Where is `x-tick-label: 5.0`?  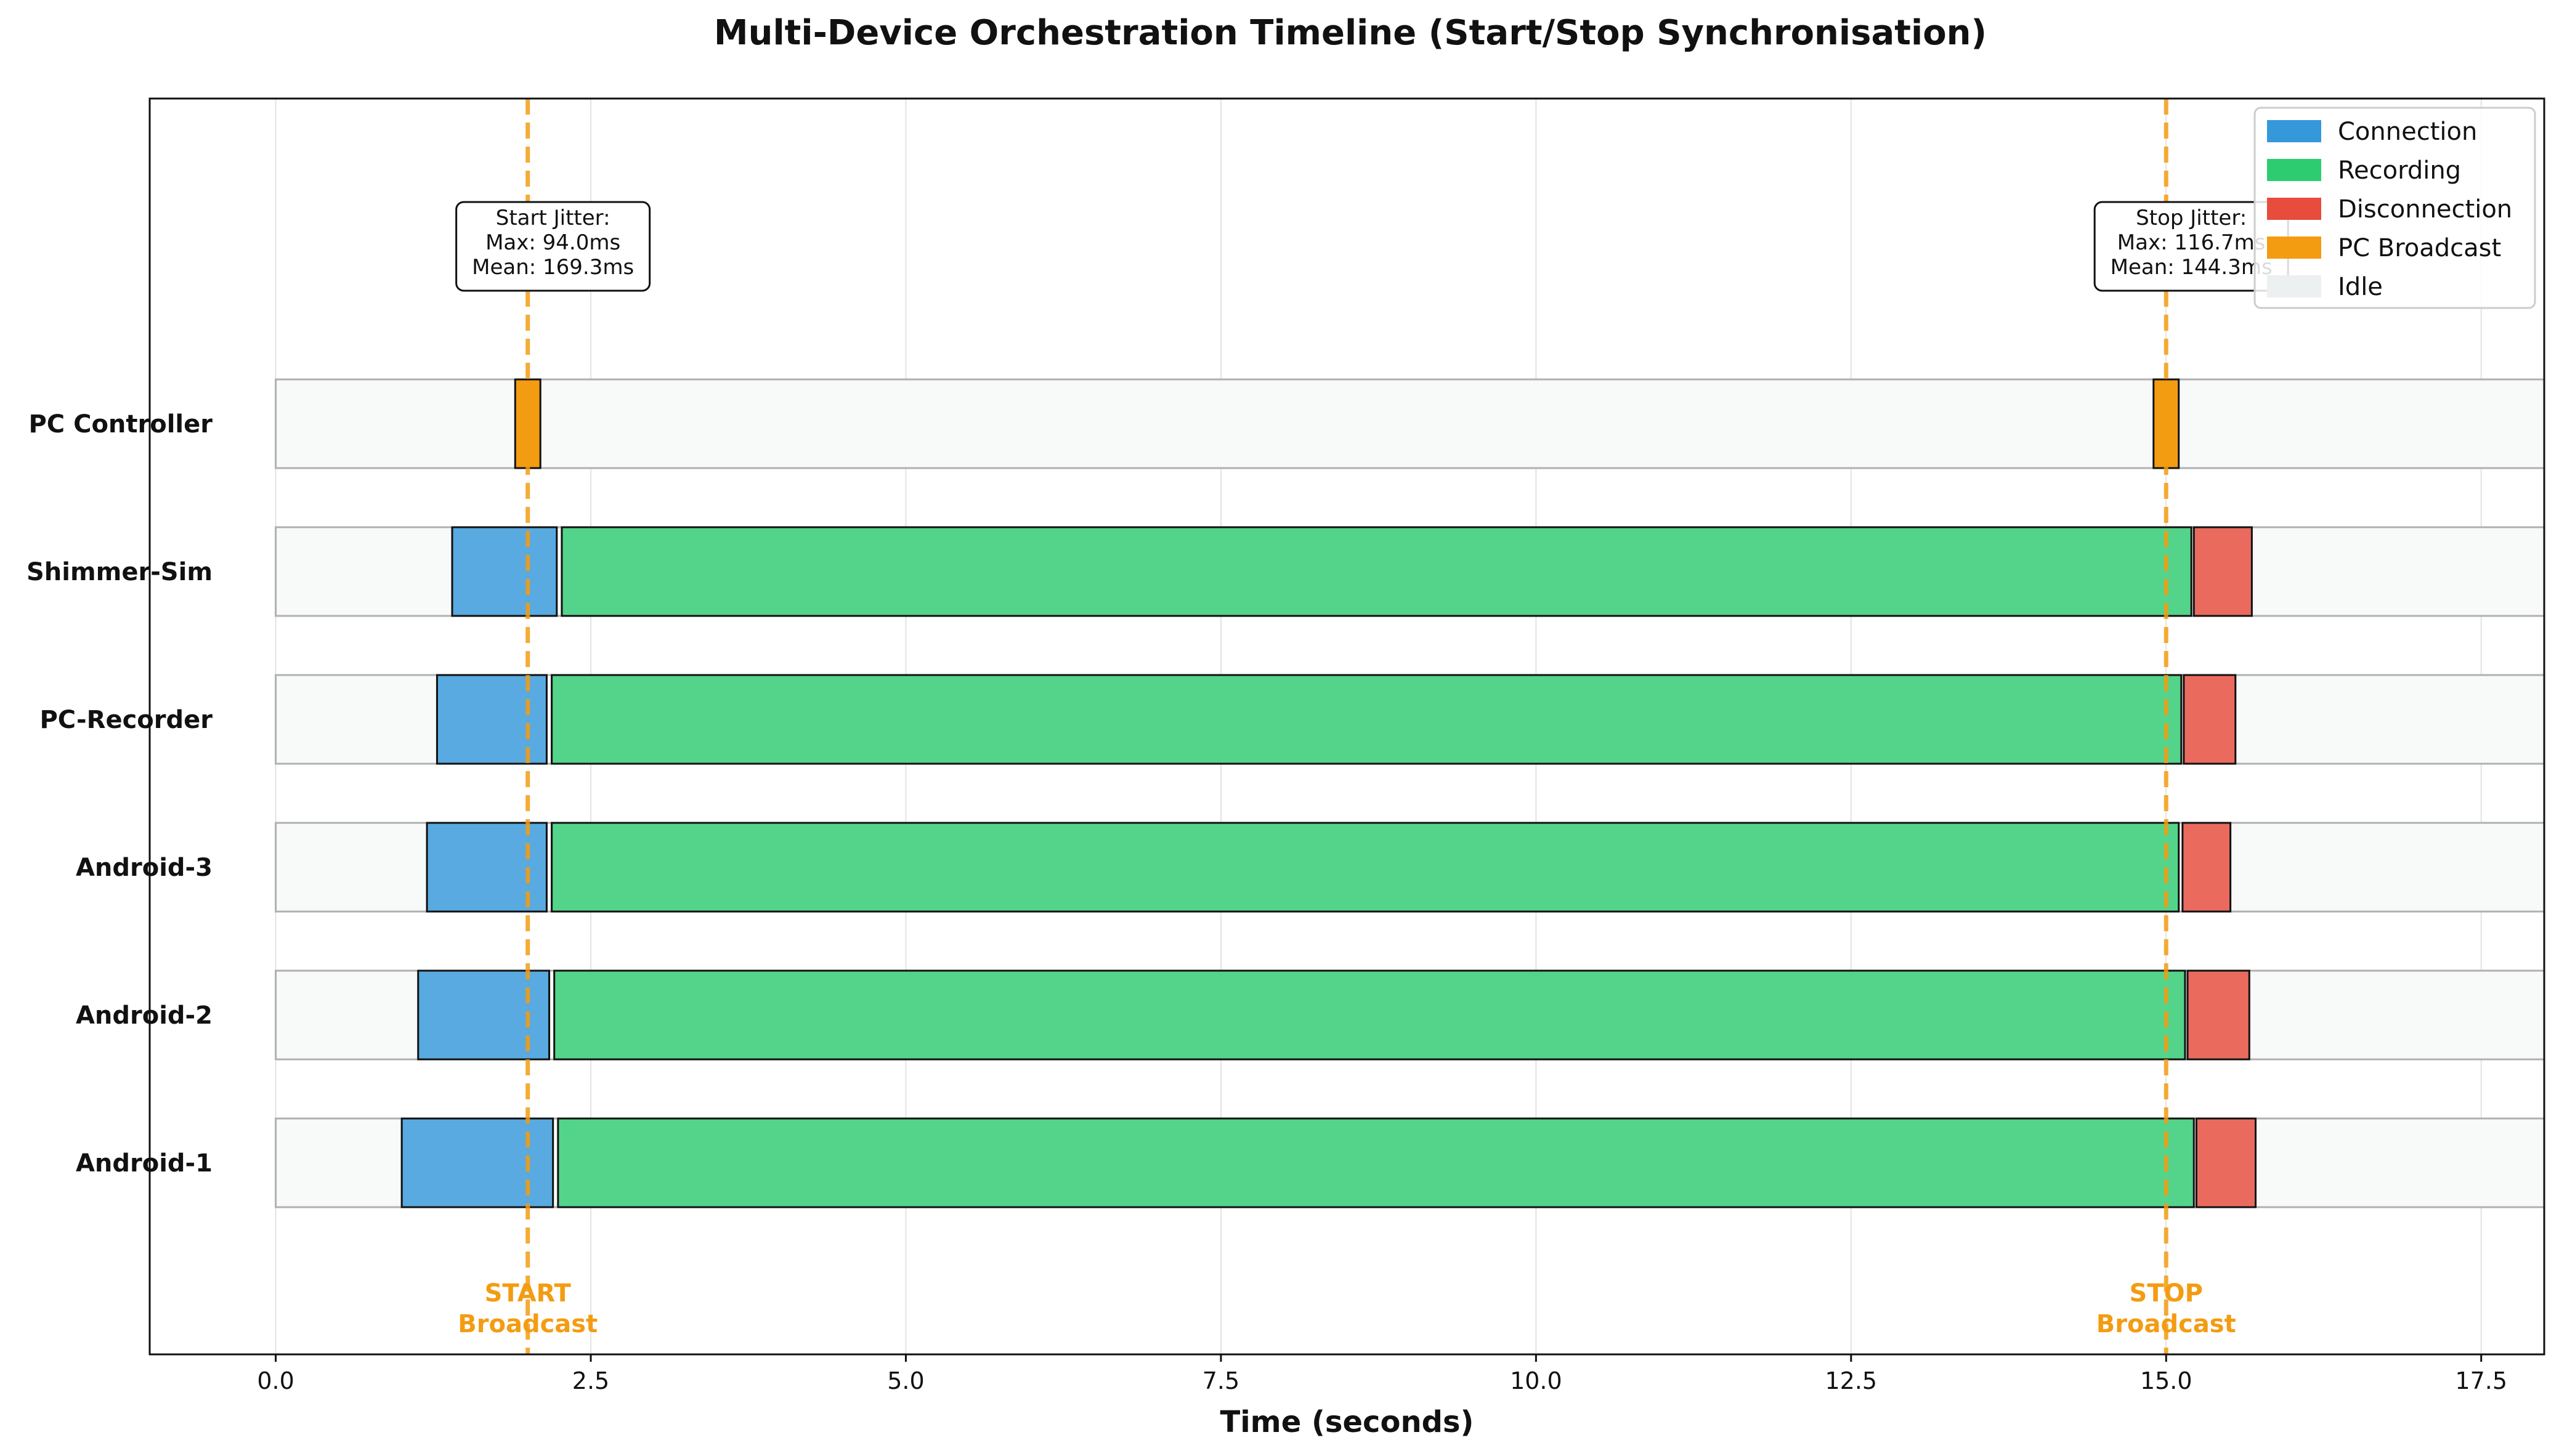 x-tick-label: 5.0 is located at coordinates (905, 1380).